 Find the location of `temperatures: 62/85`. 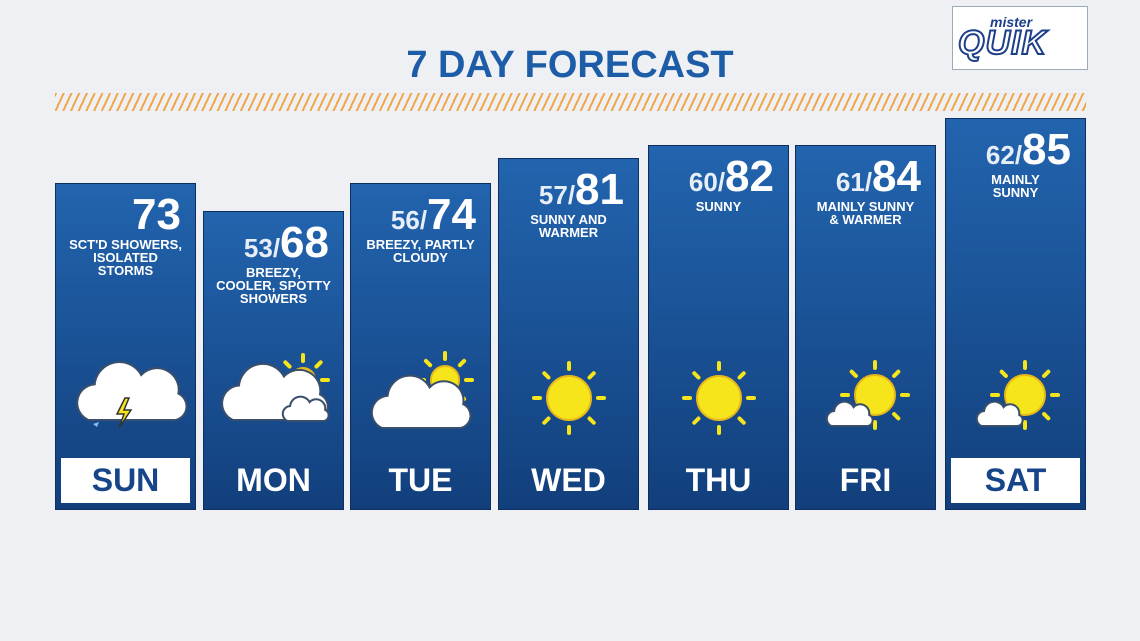

temperatures: 62/85 is located at coordinates (1028, 150).